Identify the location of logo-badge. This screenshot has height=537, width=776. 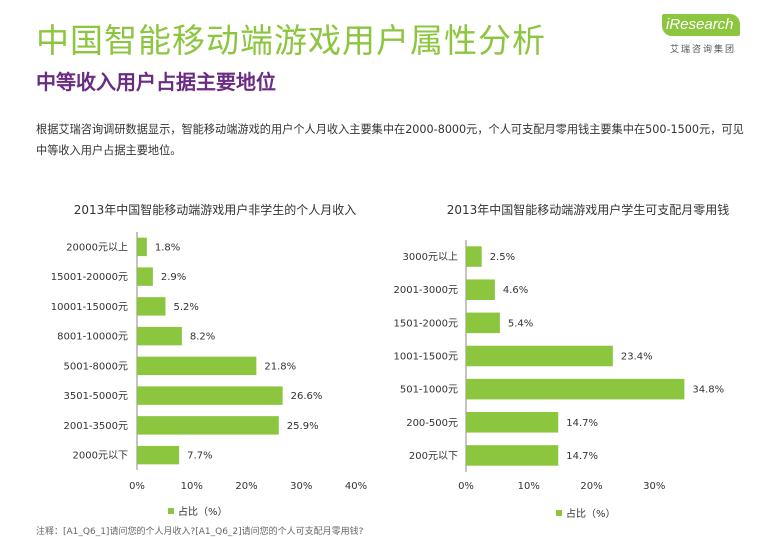
(701, 25).